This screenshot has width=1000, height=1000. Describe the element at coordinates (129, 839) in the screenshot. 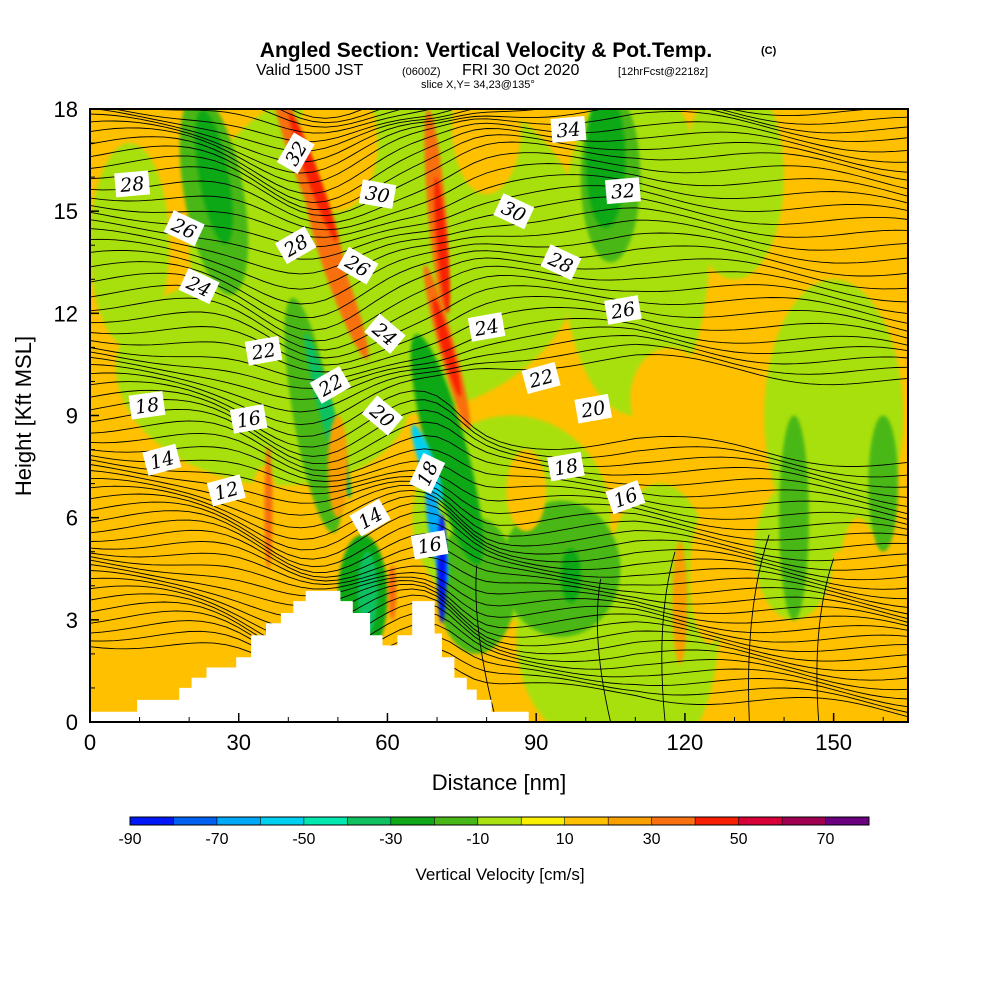

I see `colorbar-tick-label: -90` at that location.